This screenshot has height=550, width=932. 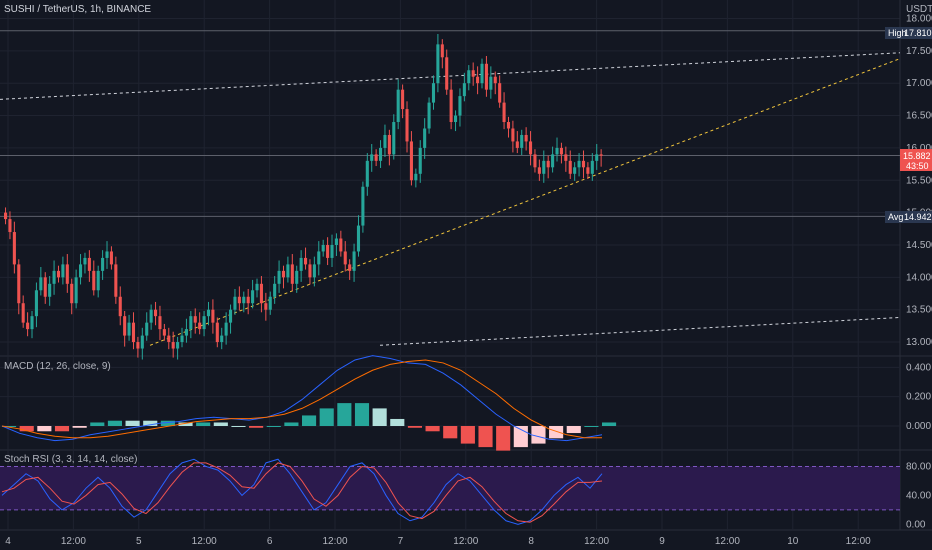 I want to click on high-label: High, so click(x=897, y=33).